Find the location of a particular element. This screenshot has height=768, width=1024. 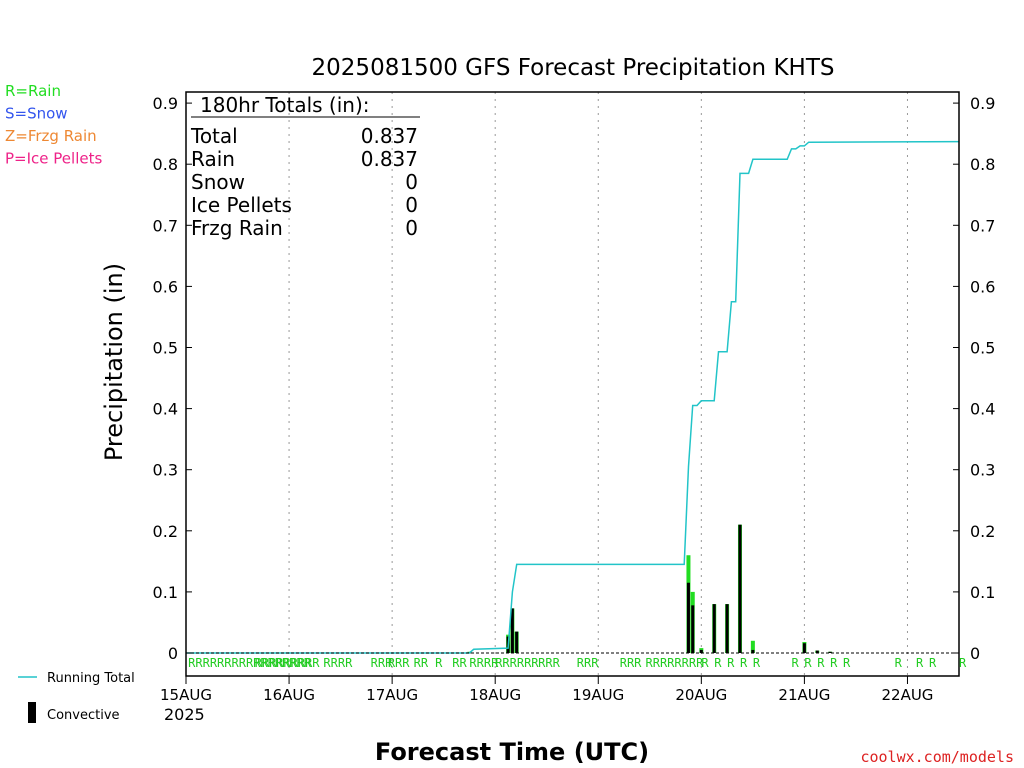

y-tick-label-right: 0.6 is located at coordinates (982, 286).